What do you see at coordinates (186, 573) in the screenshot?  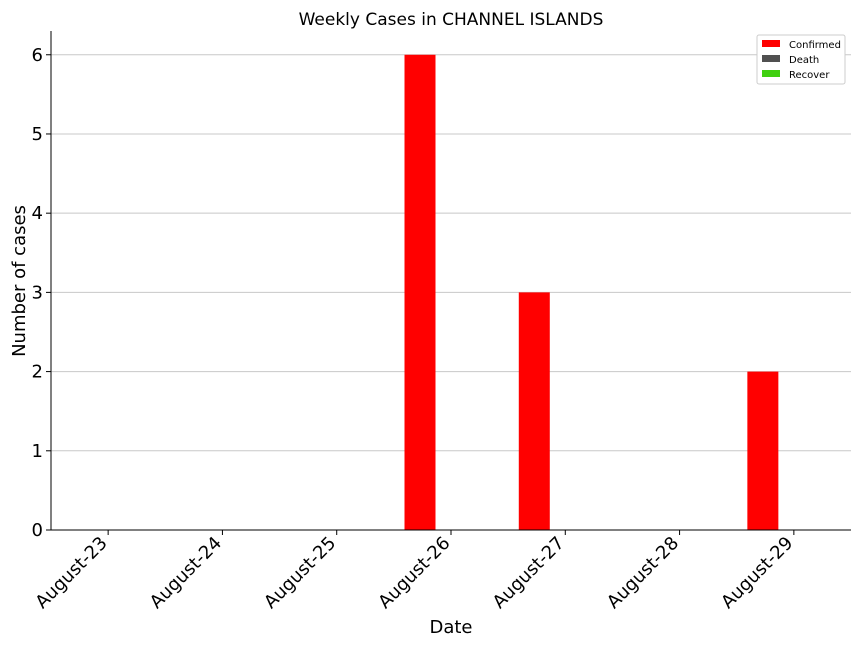 I see `x-tick-label: August-24` at bounding box center [186, 573].